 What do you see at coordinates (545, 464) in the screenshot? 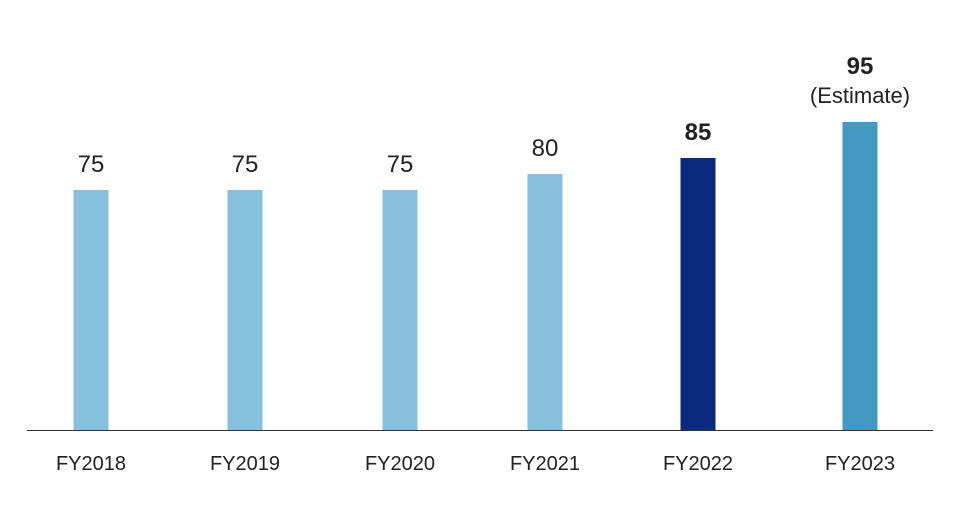
I see `x-tick-label-fy2021: FY2021` at bounding box center [545, 464].